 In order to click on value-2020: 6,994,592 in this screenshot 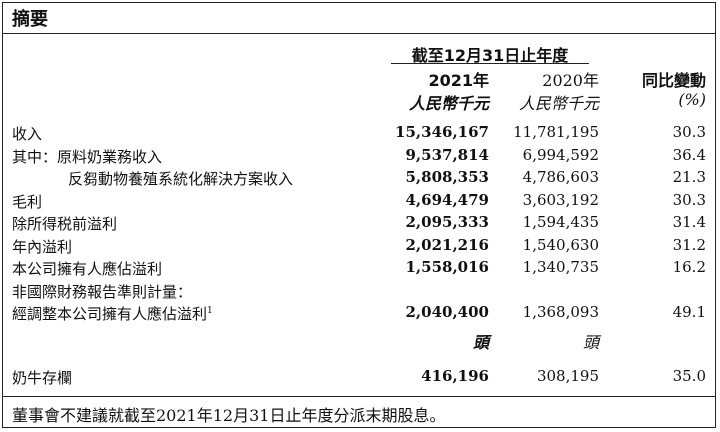, I will do `click(560, 154)`.